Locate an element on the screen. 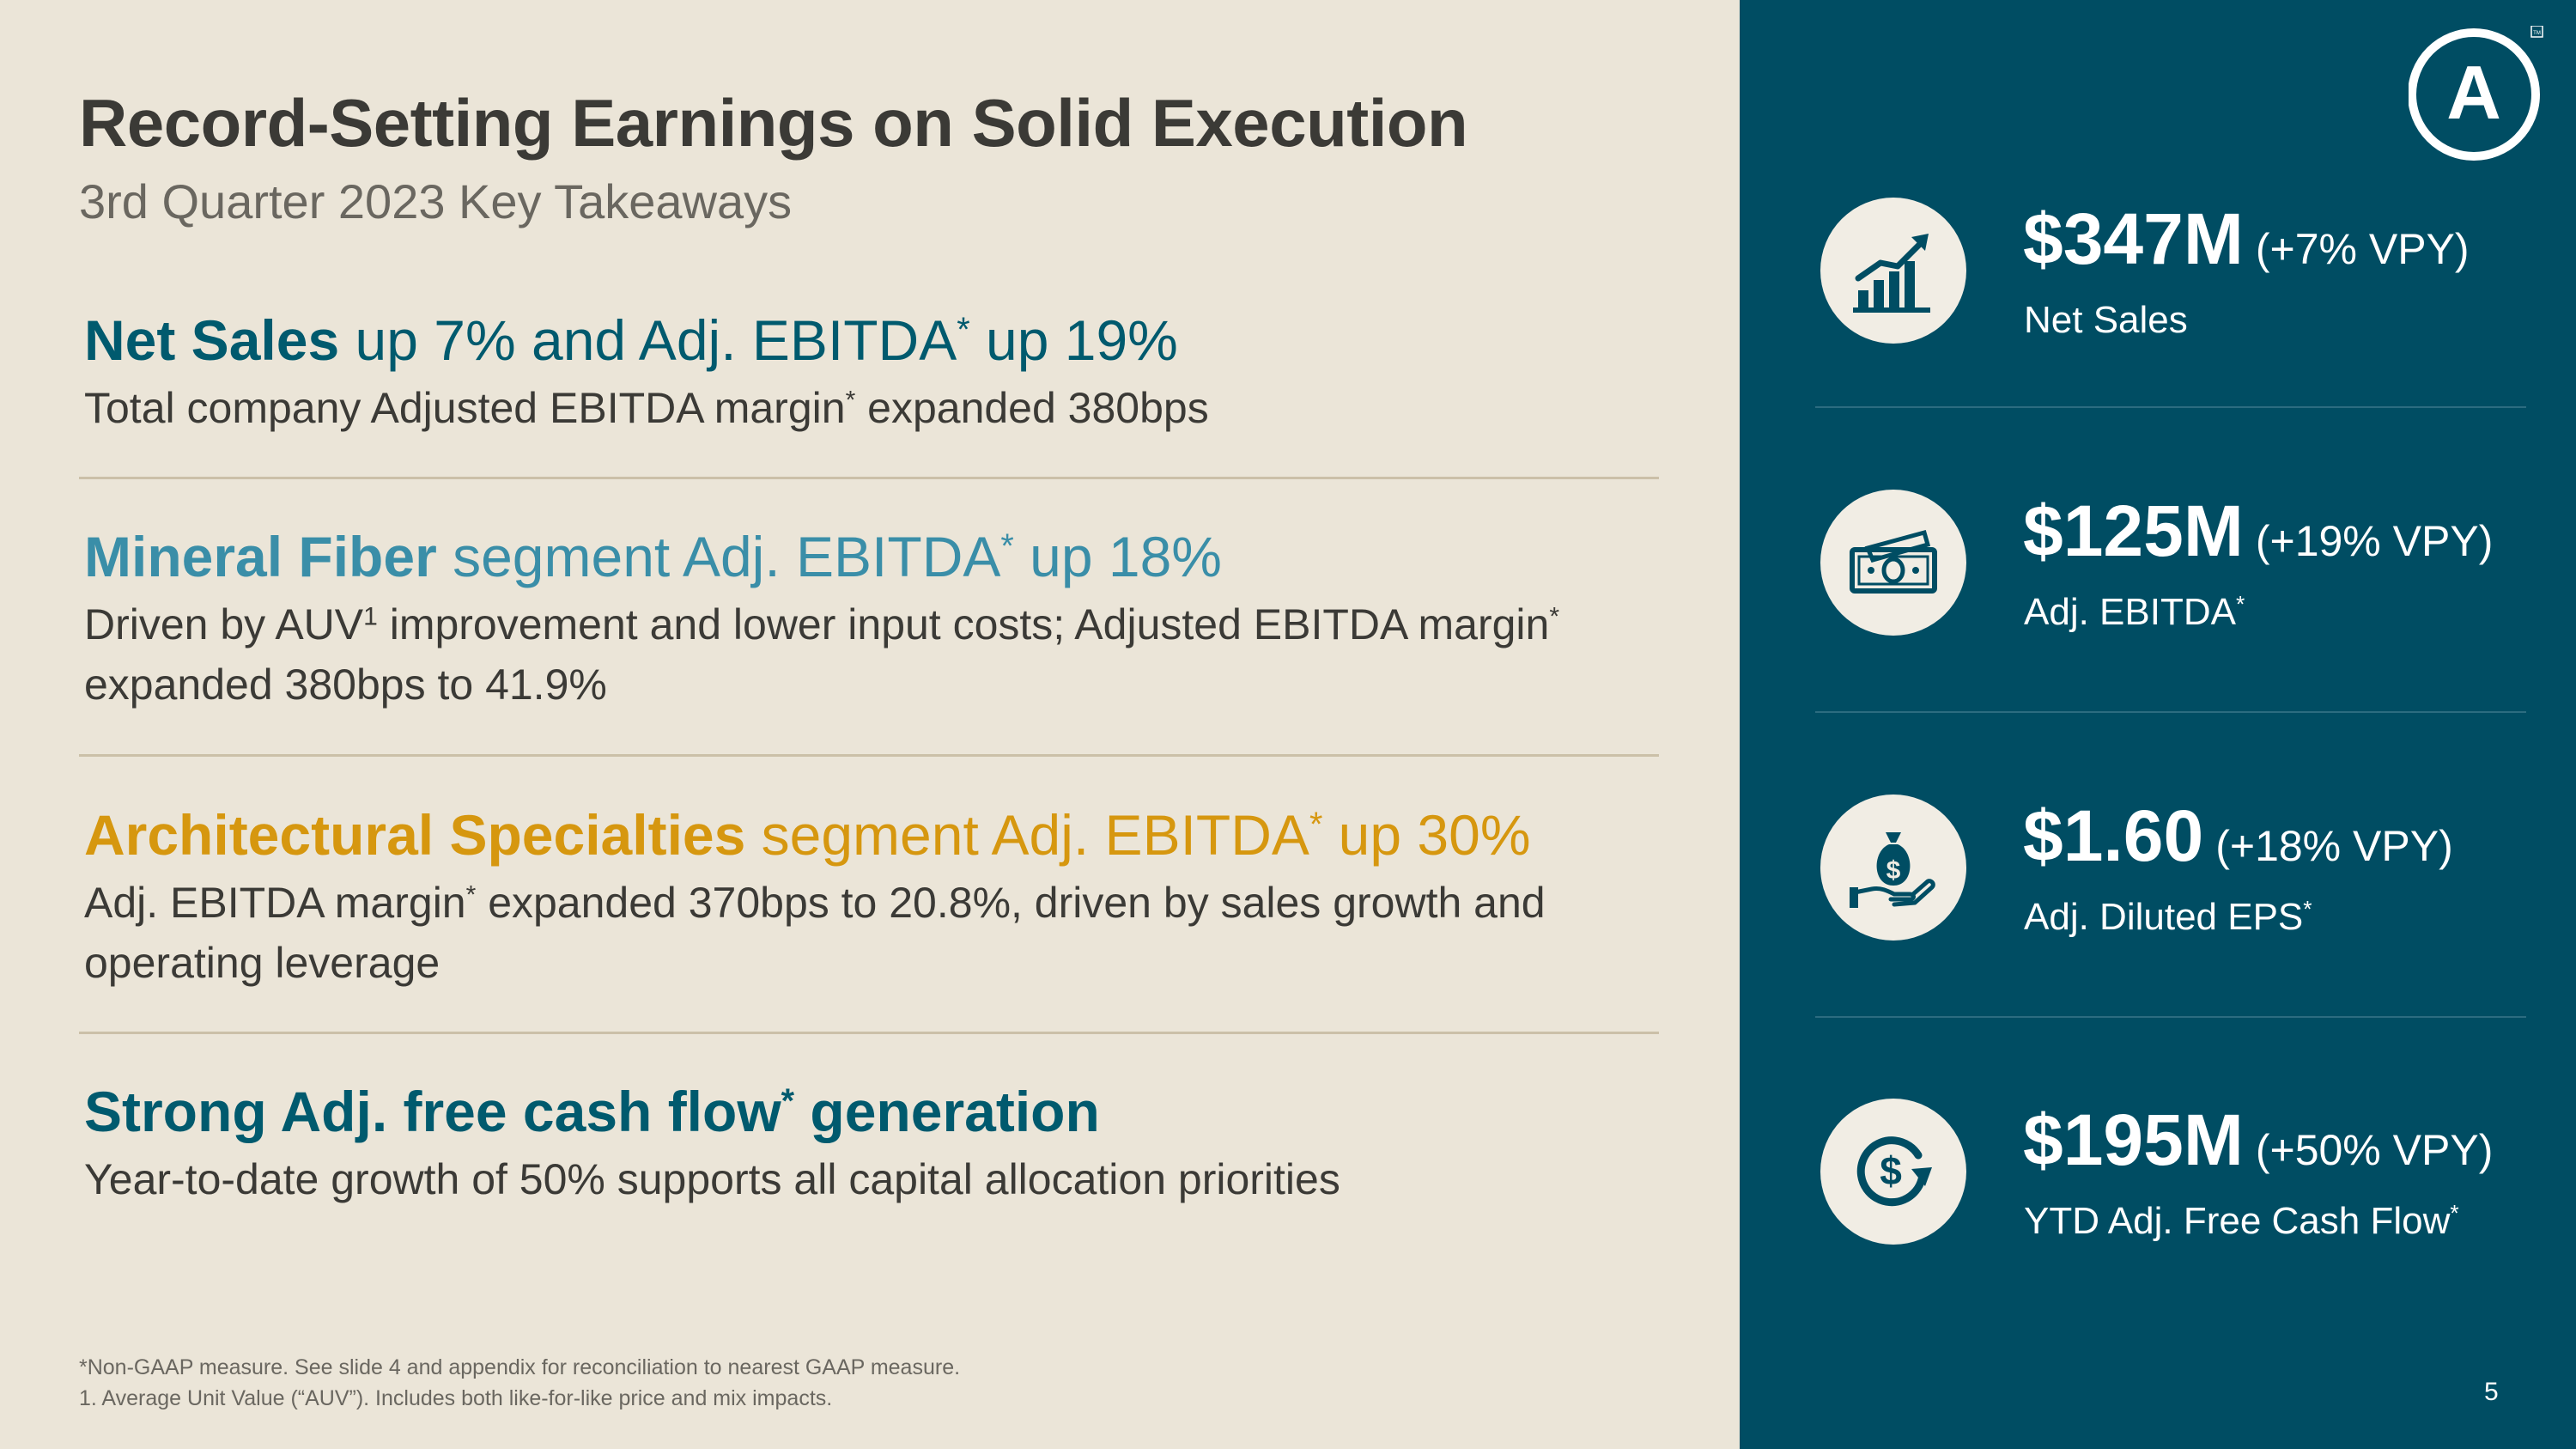 The height and width of the screenshot is (1449, 2576). metric-change: (+18% VPY) is located at coordinates (2334, 846).